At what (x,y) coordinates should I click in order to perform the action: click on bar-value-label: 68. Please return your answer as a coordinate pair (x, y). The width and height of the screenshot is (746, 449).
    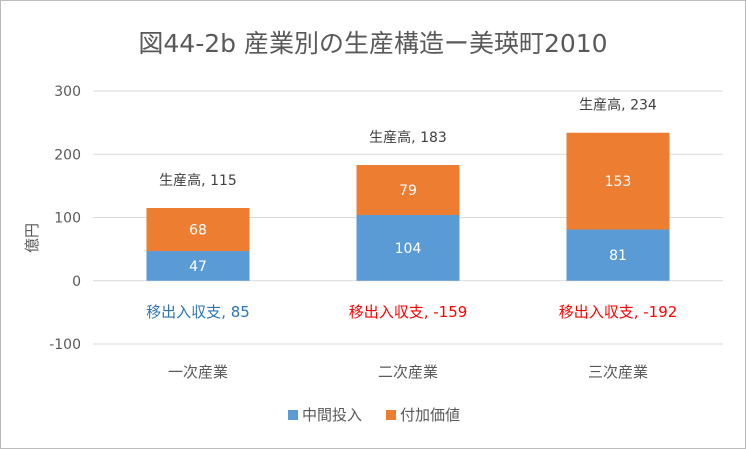
    Looking at the image, I should click on (198, 231).